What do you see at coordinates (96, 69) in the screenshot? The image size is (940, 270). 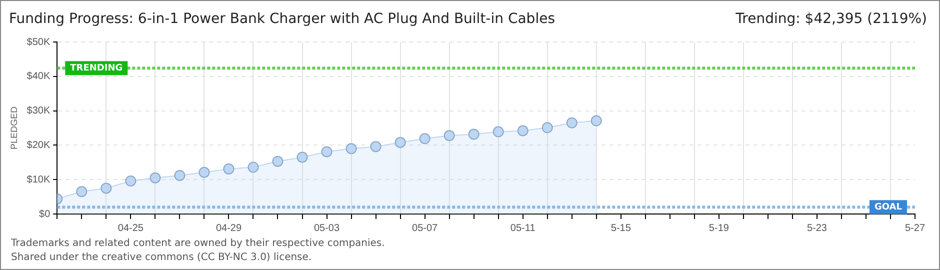 I see `ref-line-label: TRENDING` at bounding box center [96, 69].